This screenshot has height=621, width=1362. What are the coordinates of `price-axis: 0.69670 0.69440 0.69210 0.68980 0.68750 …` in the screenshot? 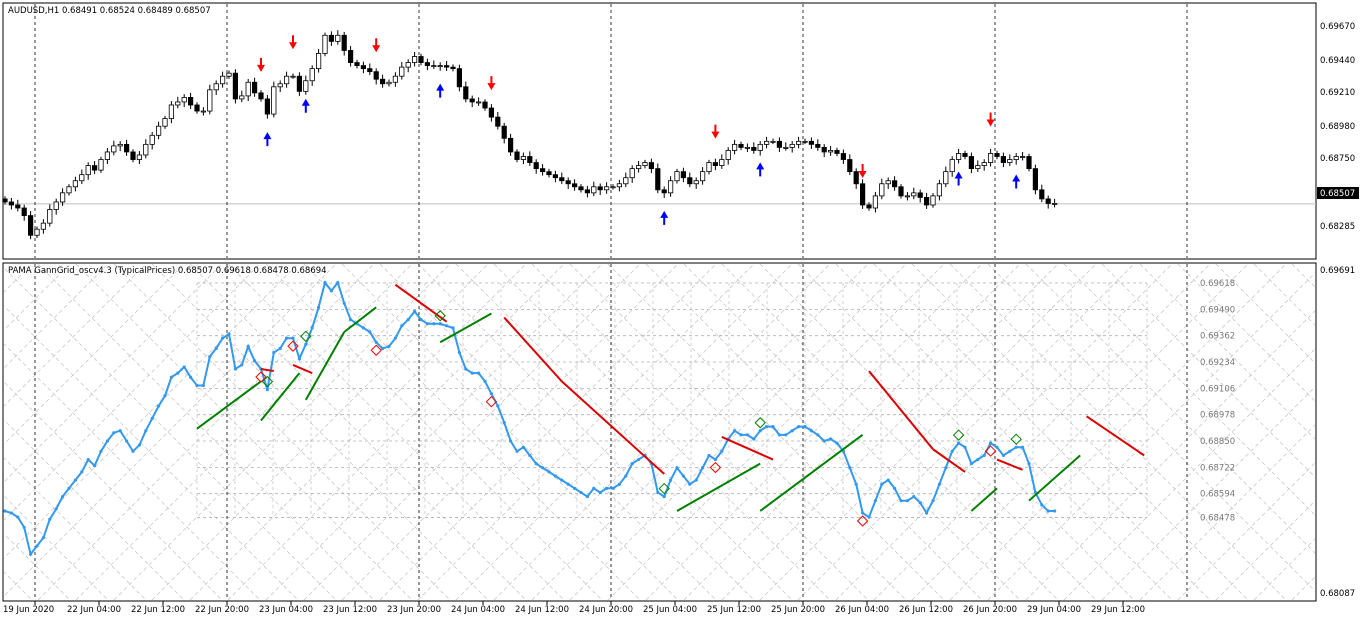 It's located at (1338, 310).